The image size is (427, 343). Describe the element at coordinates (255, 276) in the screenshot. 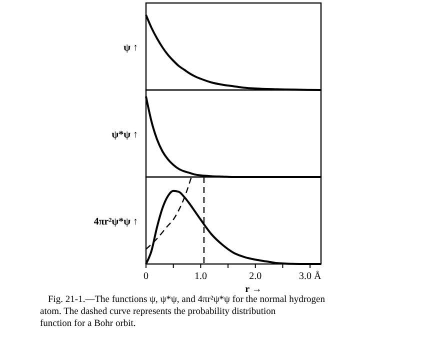

I see `x-tick-label: 2.0` at that location.